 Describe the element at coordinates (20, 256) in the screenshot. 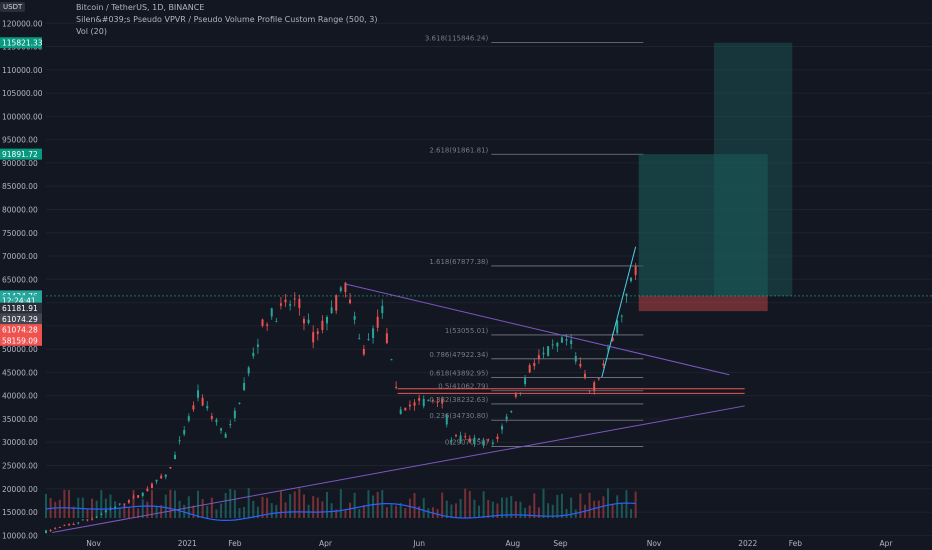

I see `price-axis-label: 70000.00` at that location.